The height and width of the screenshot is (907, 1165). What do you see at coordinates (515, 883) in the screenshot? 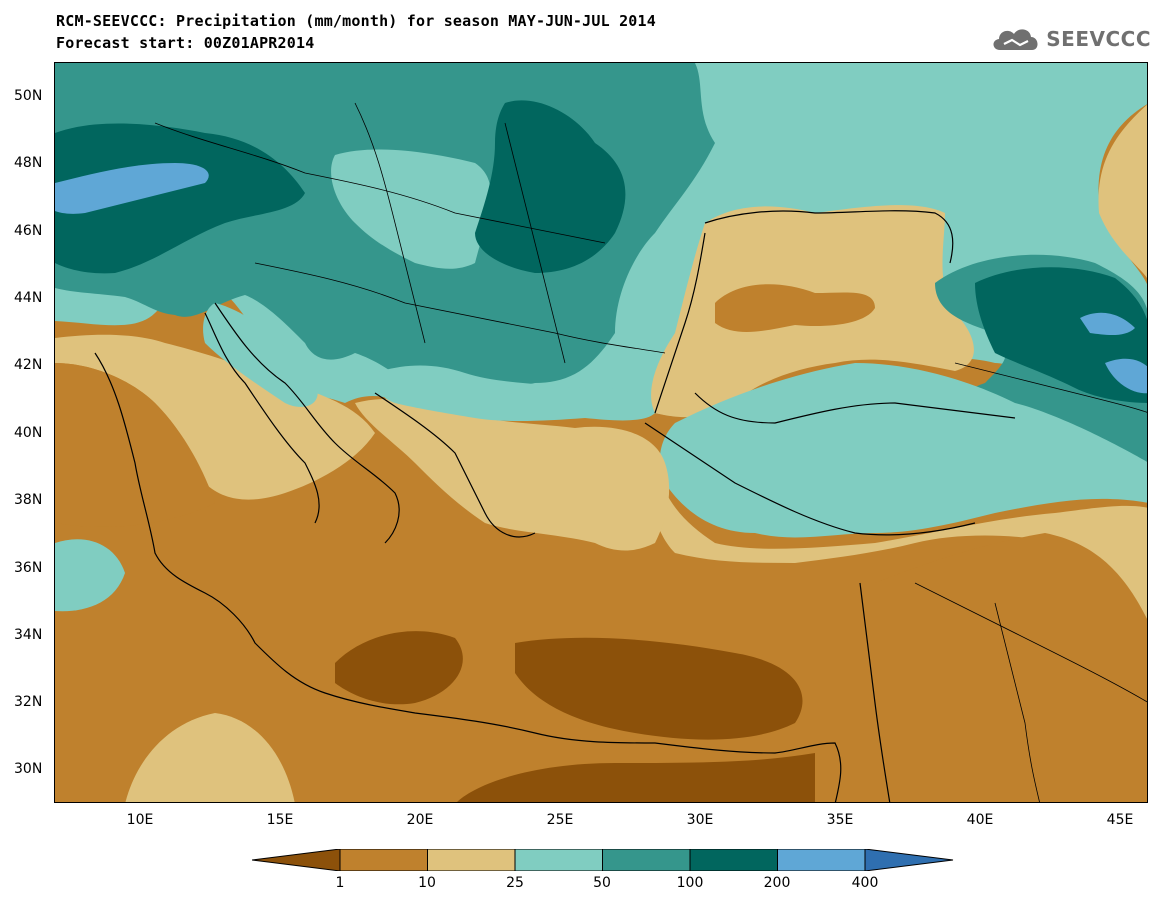
I see `colorbar-label-25: 25` at bounding box center [515, 883].